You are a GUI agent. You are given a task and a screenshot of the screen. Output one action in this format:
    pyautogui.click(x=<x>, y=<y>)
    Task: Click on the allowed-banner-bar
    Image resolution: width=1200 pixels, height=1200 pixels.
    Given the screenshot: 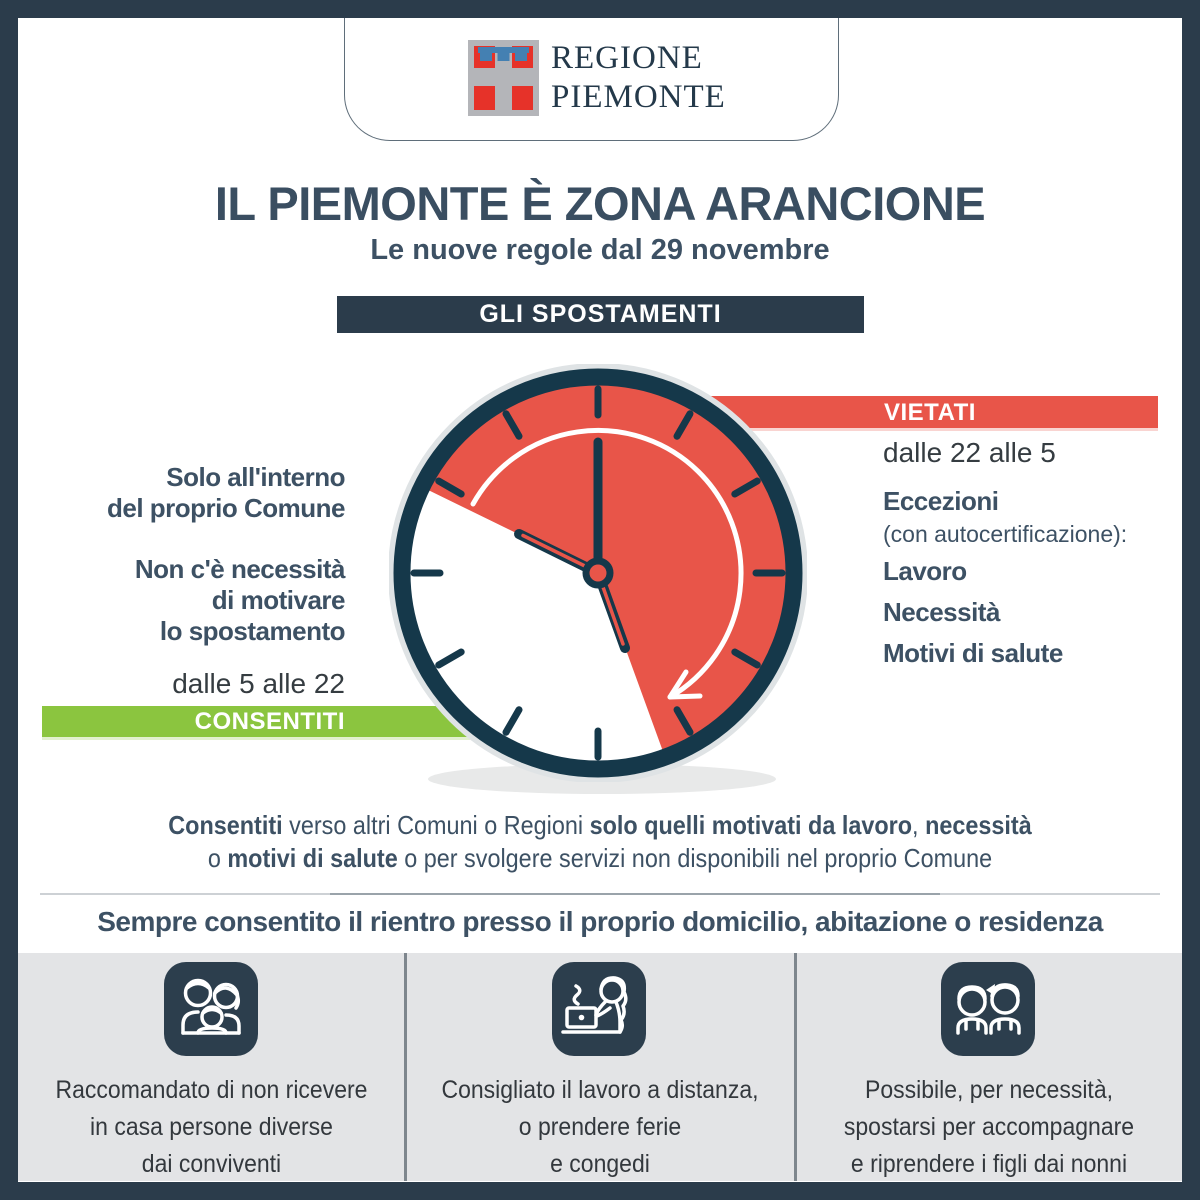 What is the action you would take?
    pyautogui.click(x=256, y=721)
    